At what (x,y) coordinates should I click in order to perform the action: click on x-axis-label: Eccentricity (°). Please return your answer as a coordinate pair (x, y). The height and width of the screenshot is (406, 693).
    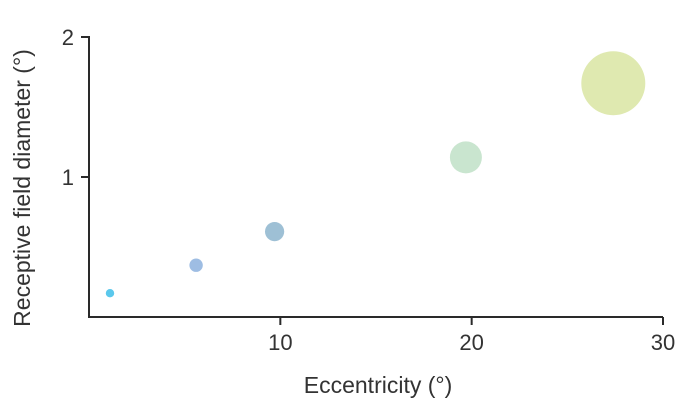
    Looking at the image, I should click on (378, 385).